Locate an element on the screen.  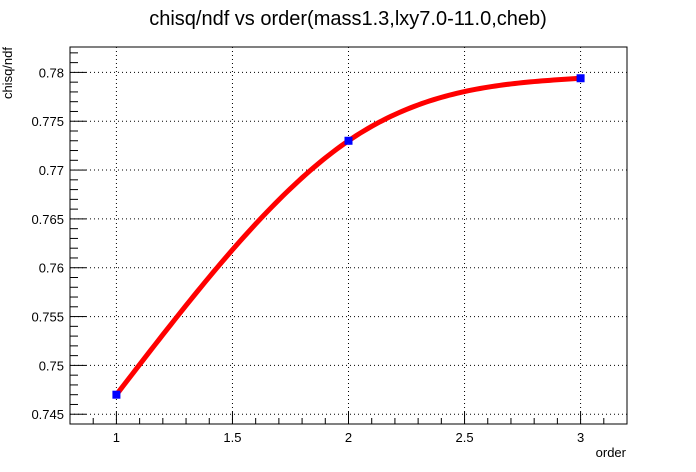
x-tick-label: 2.5 is located at coordinates (465, 437).